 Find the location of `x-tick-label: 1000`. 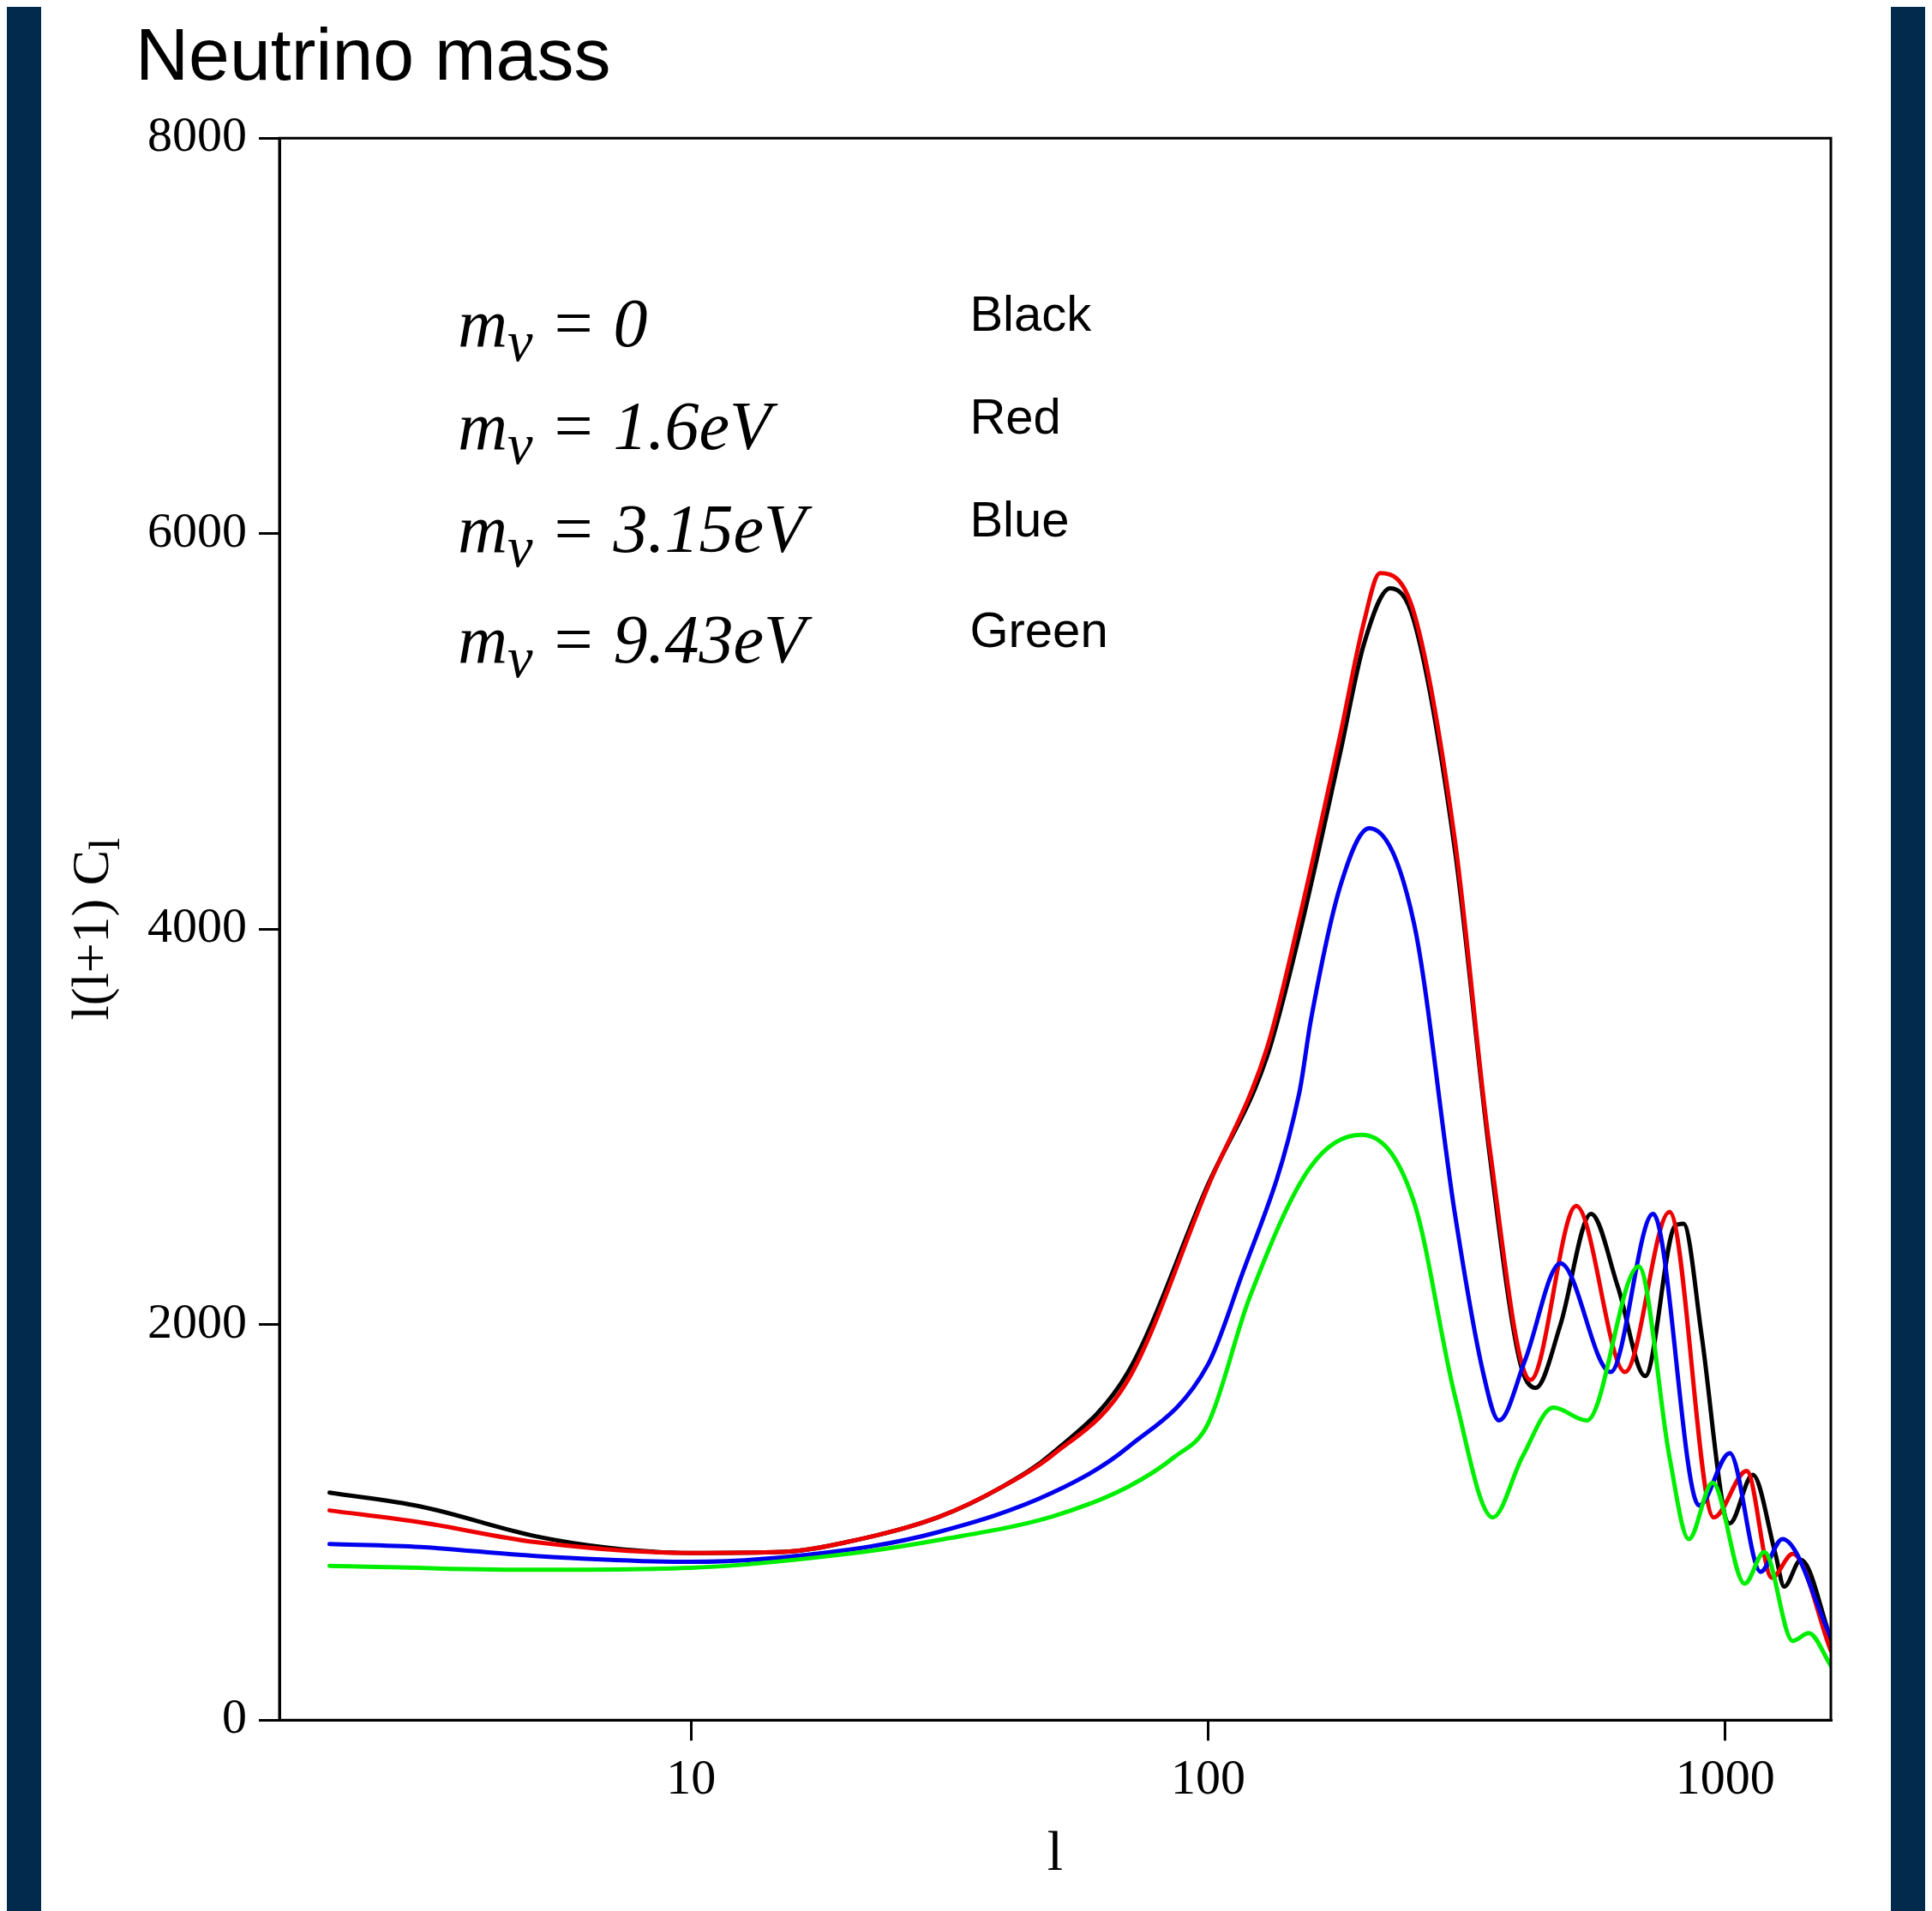

x-tick-label: 1000 is located at coordinates (1725, 1777).